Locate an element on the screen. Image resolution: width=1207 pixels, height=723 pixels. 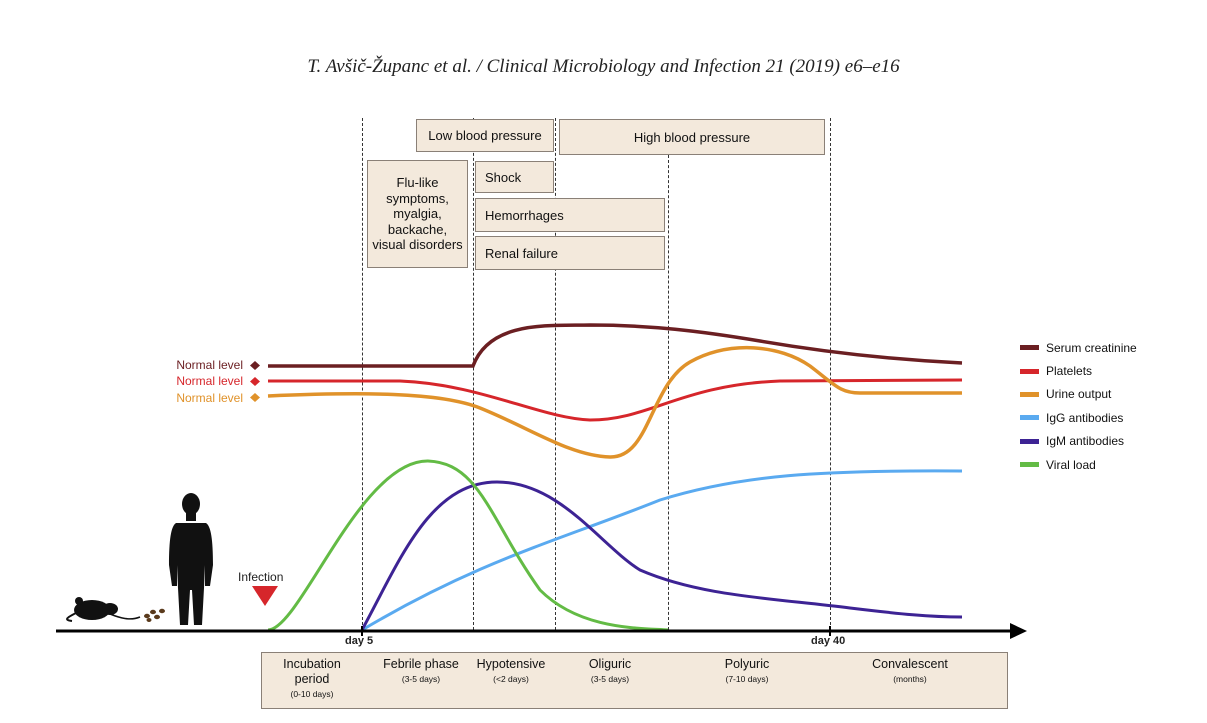
creatinine-normal-diamond is located at coordinates (255, 365).